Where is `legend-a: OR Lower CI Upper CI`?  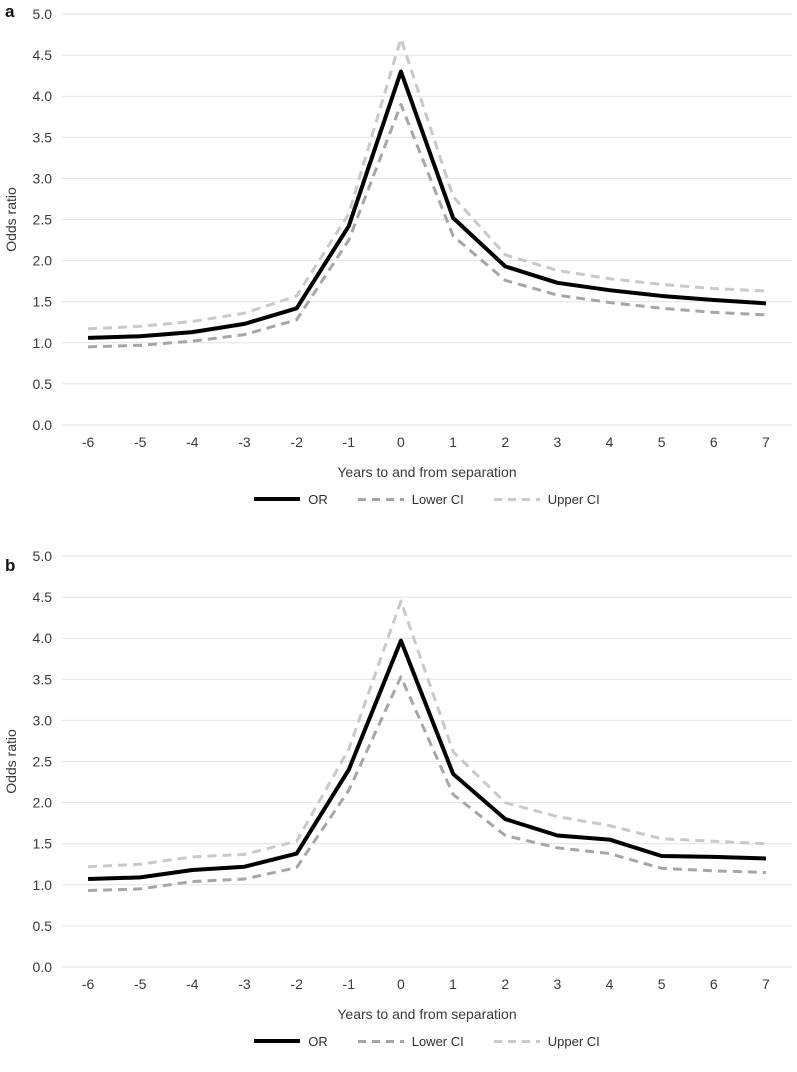
legend-a: OR Lower CI Upper CI is located at coordinates (427, 499).